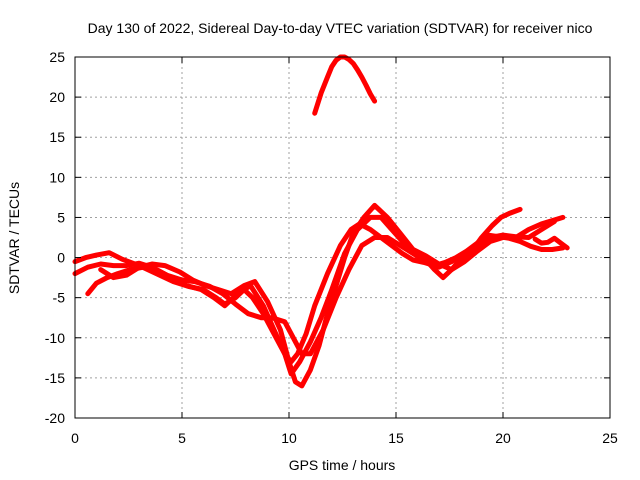 Image resolution: width=640 pixels, height=480 pixels. What do you see at coordinates (57, 57) in the screenshot?
I see `y-tick-label: 25` at bounding box center [57, 57].